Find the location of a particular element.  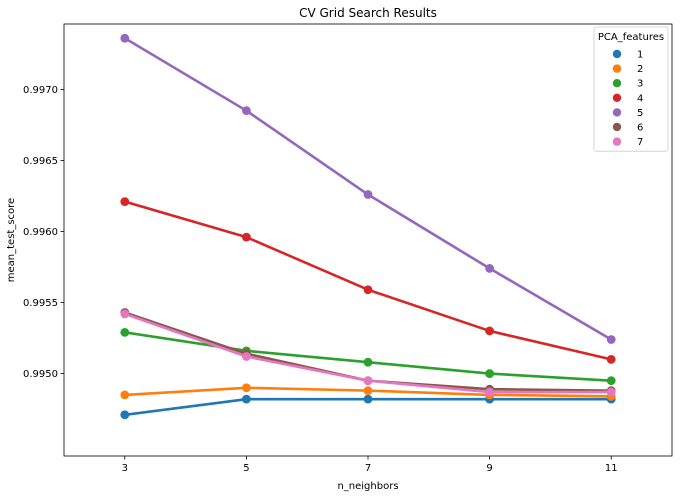

y-axis-label: mean_test_score is located at coordinates (11, 240).